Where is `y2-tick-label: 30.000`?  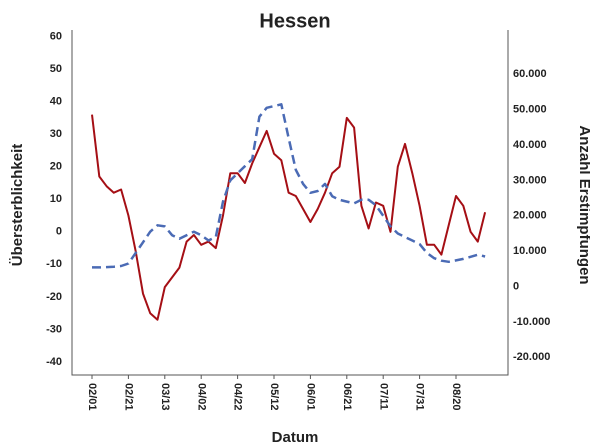
y2-tick-label: 30.000 is located at coordinates (530, 180).